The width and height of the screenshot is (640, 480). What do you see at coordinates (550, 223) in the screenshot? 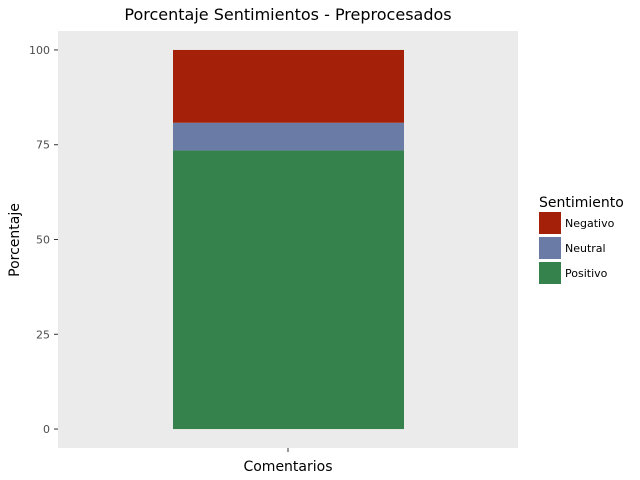
I see `legend-swatch-negativo` at bounding box center [550, 223].